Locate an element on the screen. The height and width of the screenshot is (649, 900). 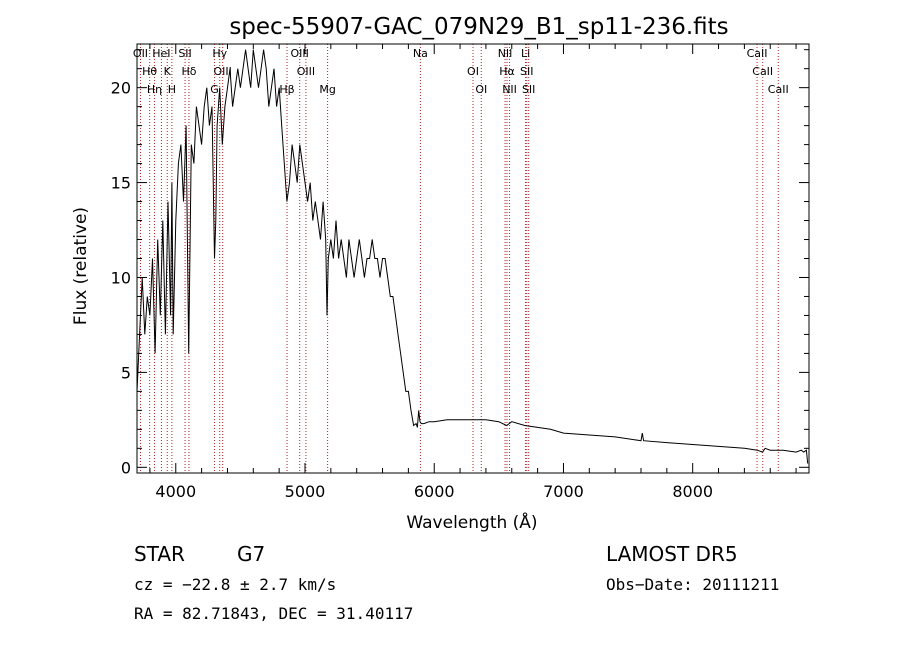
x-axis-label: Wavelength (Å) is located at coordinates (471, 522).